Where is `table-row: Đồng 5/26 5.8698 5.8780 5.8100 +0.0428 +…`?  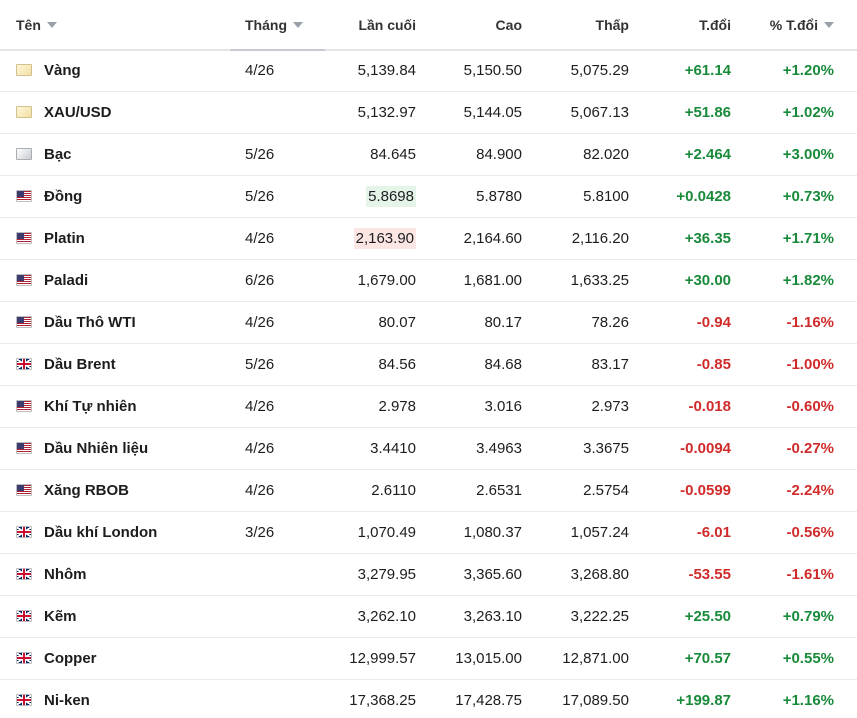 table-row: Đồng 5/26 5.8698 5.8780 5.8100 +0.0428 +… is located at coordinates (428, 196).